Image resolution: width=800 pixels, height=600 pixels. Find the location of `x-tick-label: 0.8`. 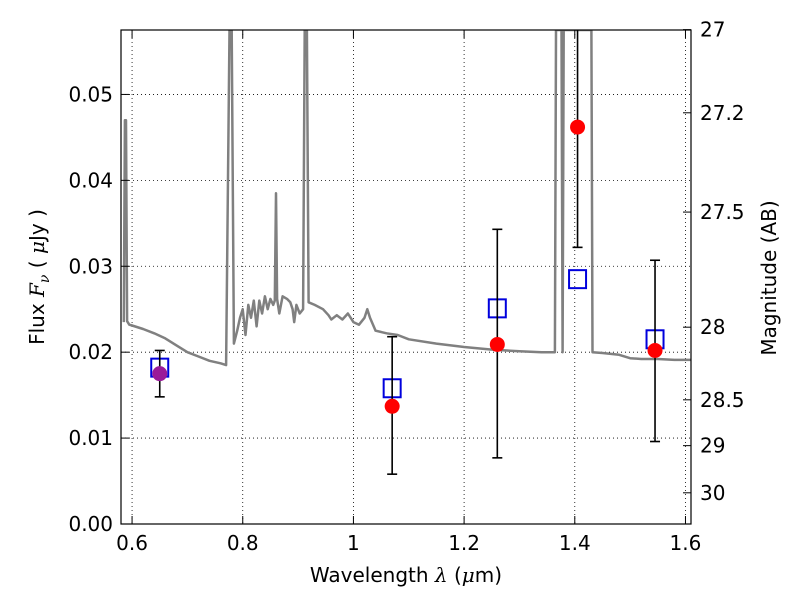

x-tick-label: 0.8 is located at coordinates (243, 543).